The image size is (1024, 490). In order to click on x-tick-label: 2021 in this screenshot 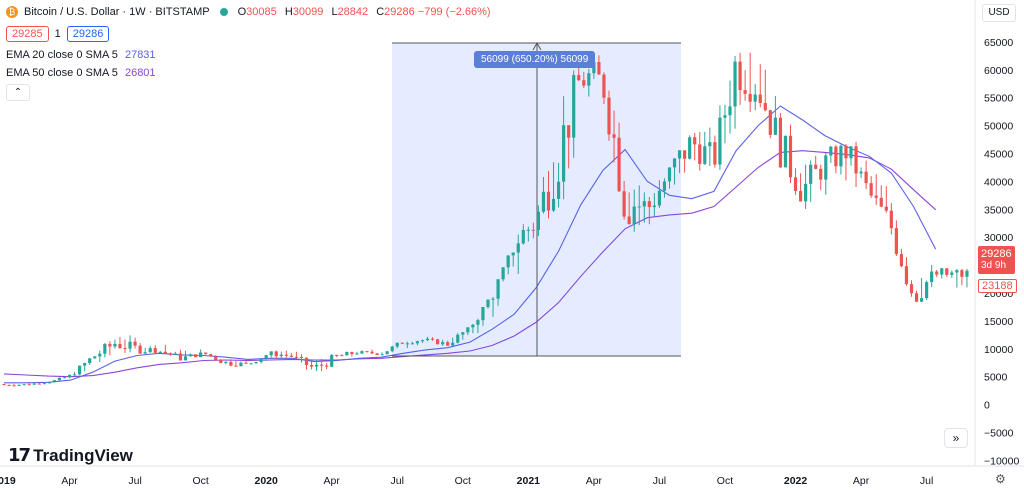, I will do `click(529, 481)`.